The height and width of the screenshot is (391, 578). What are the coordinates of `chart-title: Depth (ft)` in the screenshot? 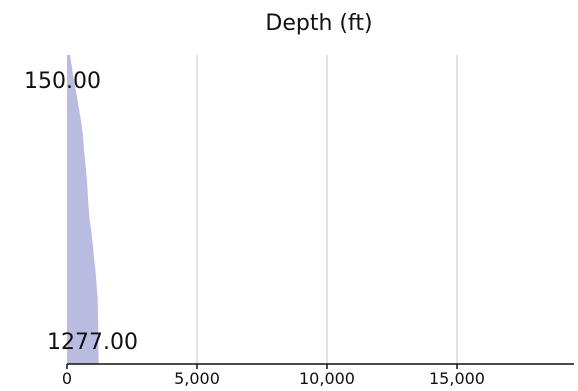 It's located at (318, 23).